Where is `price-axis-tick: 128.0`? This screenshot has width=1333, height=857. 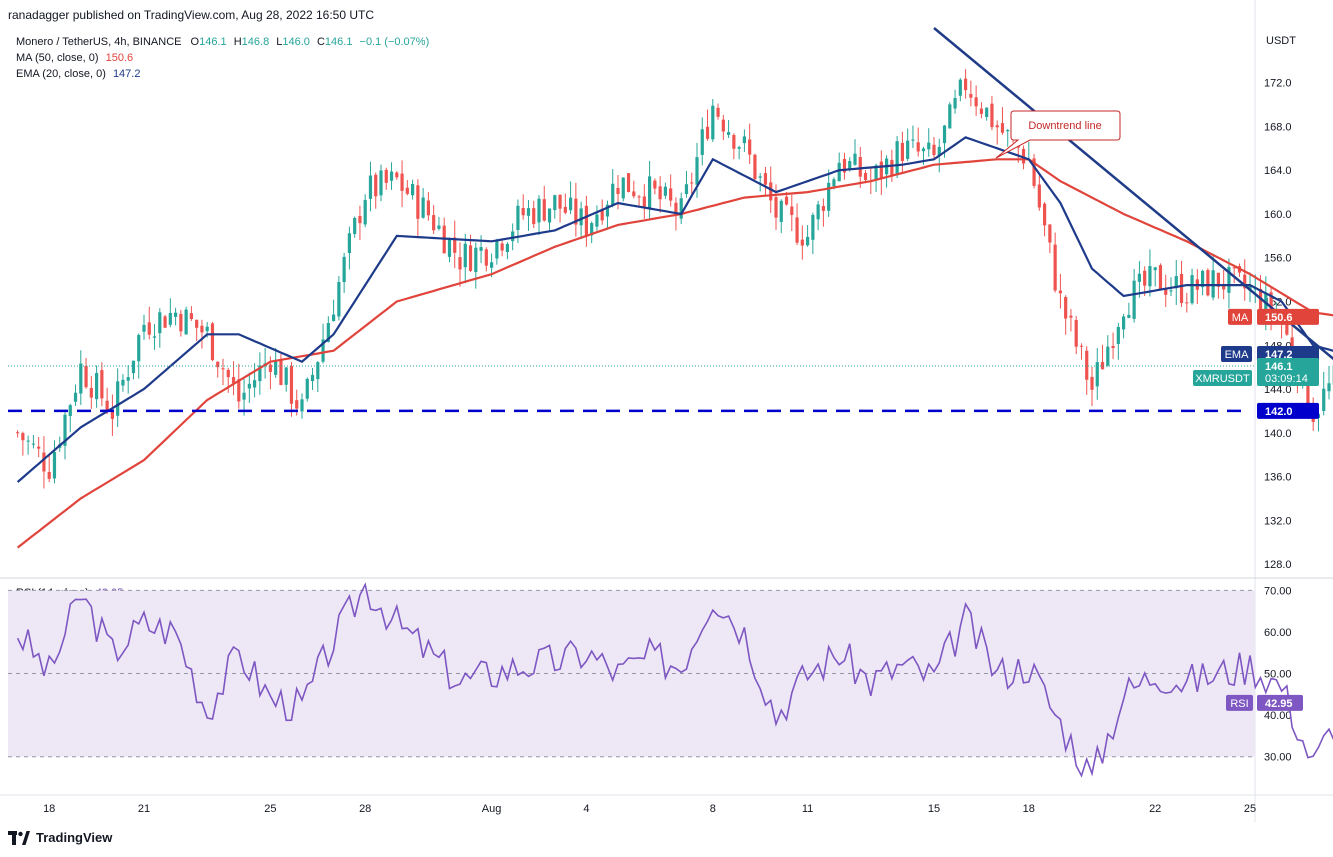
price-axis-tick: 128.0 is located at coordinates (1278, 565).